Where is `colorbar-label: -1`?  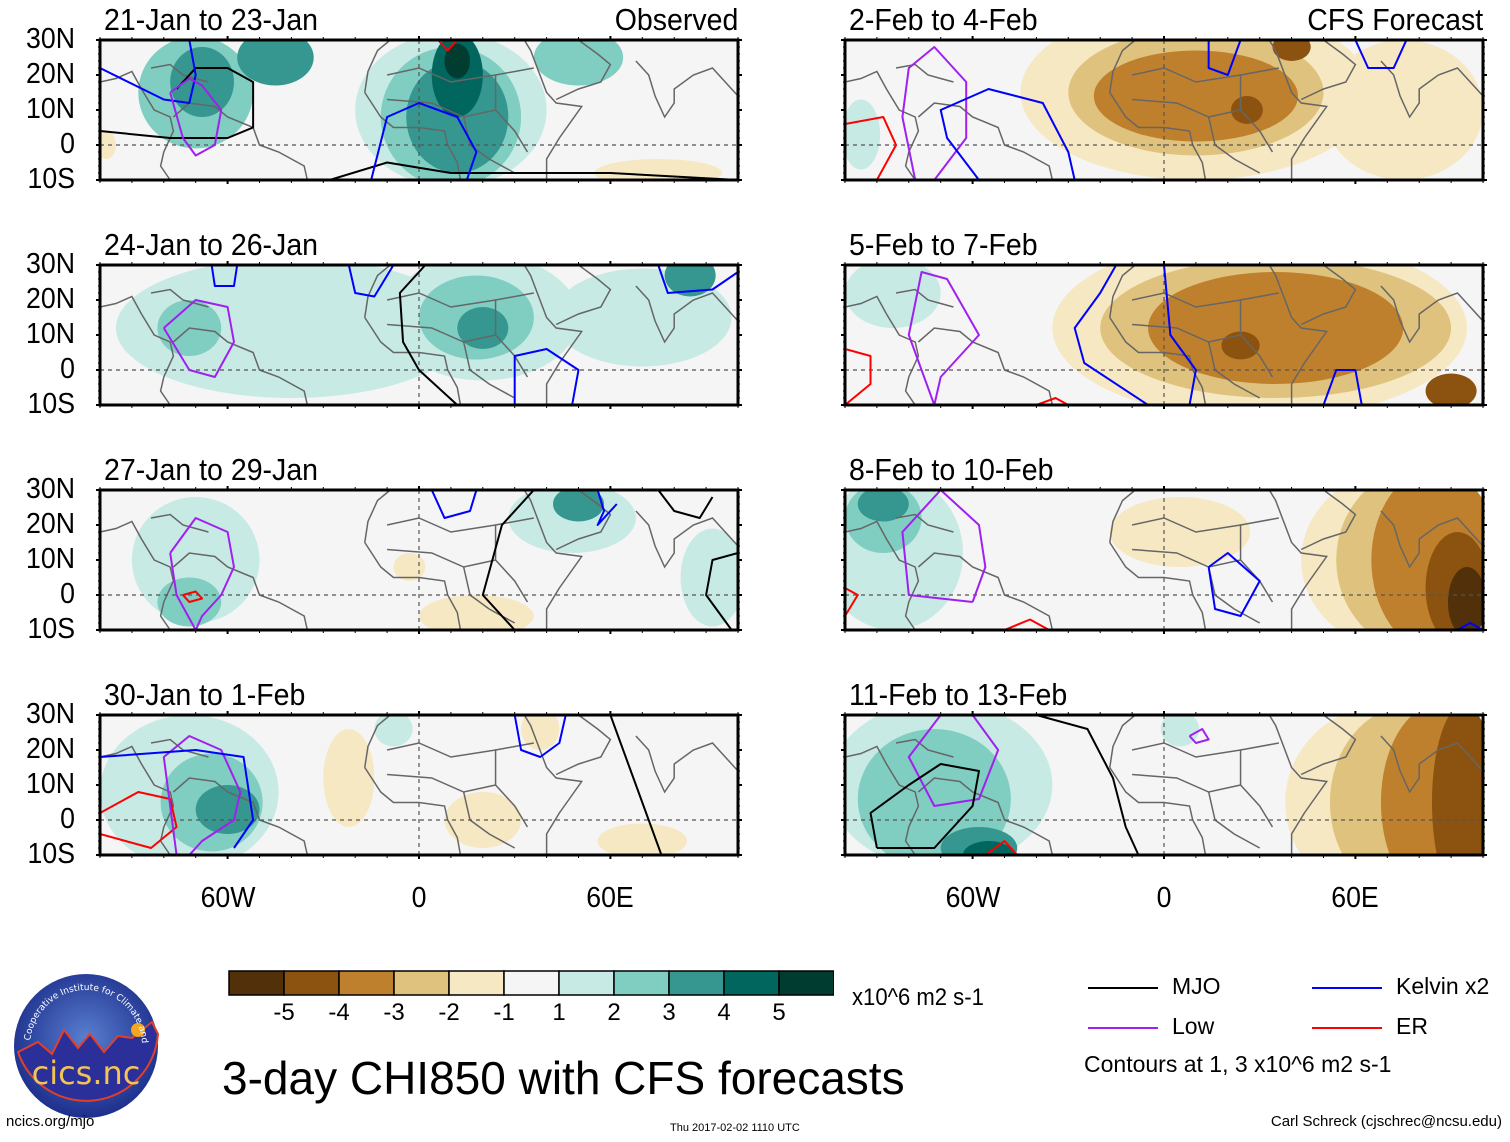 colorbar-label: -1 is located at coordinates (504, 1012).